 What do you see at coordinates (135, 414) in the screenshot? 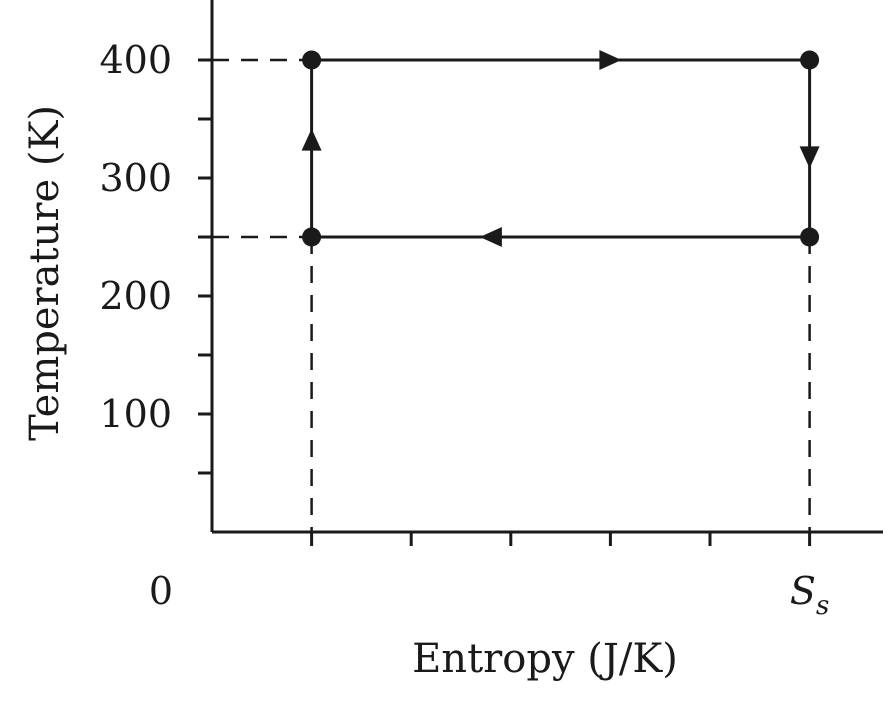
I see `y-tick-label-100: 100` at bounding box center [135, 414].